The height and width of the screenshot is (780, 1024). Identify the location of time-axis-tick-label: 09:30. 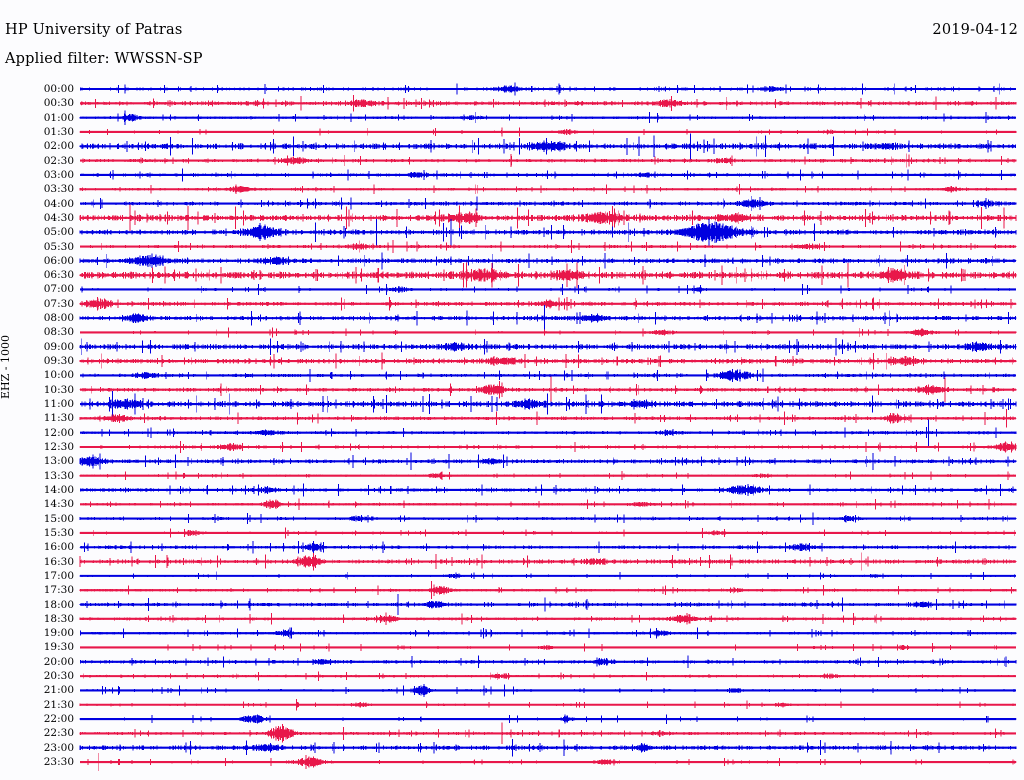
(58, 361).